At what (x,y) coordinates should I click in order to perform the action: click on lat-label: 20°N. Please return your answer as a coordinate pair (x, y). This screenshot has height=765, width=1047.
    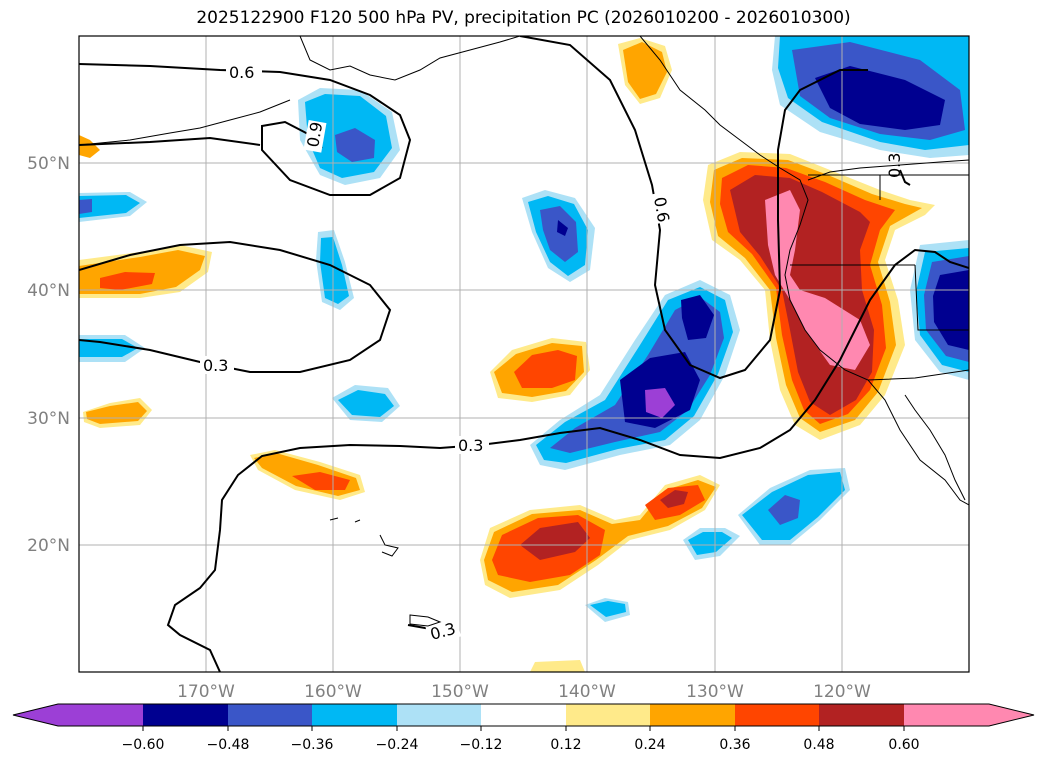
    Looking at the image, I should click on (48, 546).